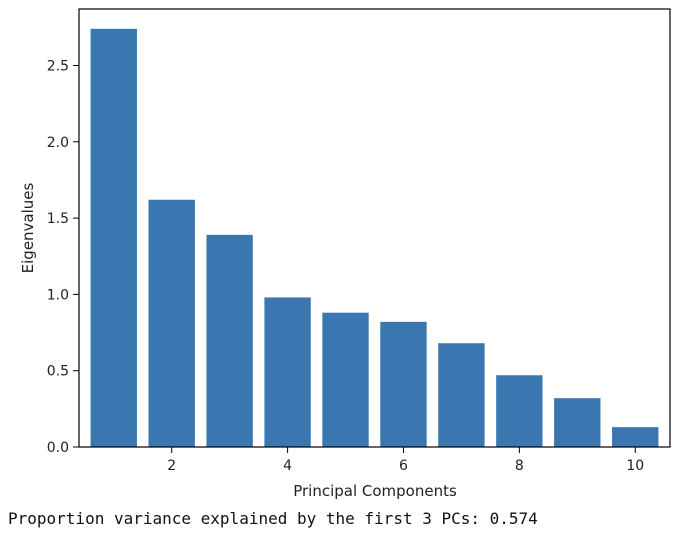 This screenshot has width=694, height=538. Describe the element at coordinates (28, 227) in the screenshot. I see `y-axis-label: Eigenvalues` at that location.